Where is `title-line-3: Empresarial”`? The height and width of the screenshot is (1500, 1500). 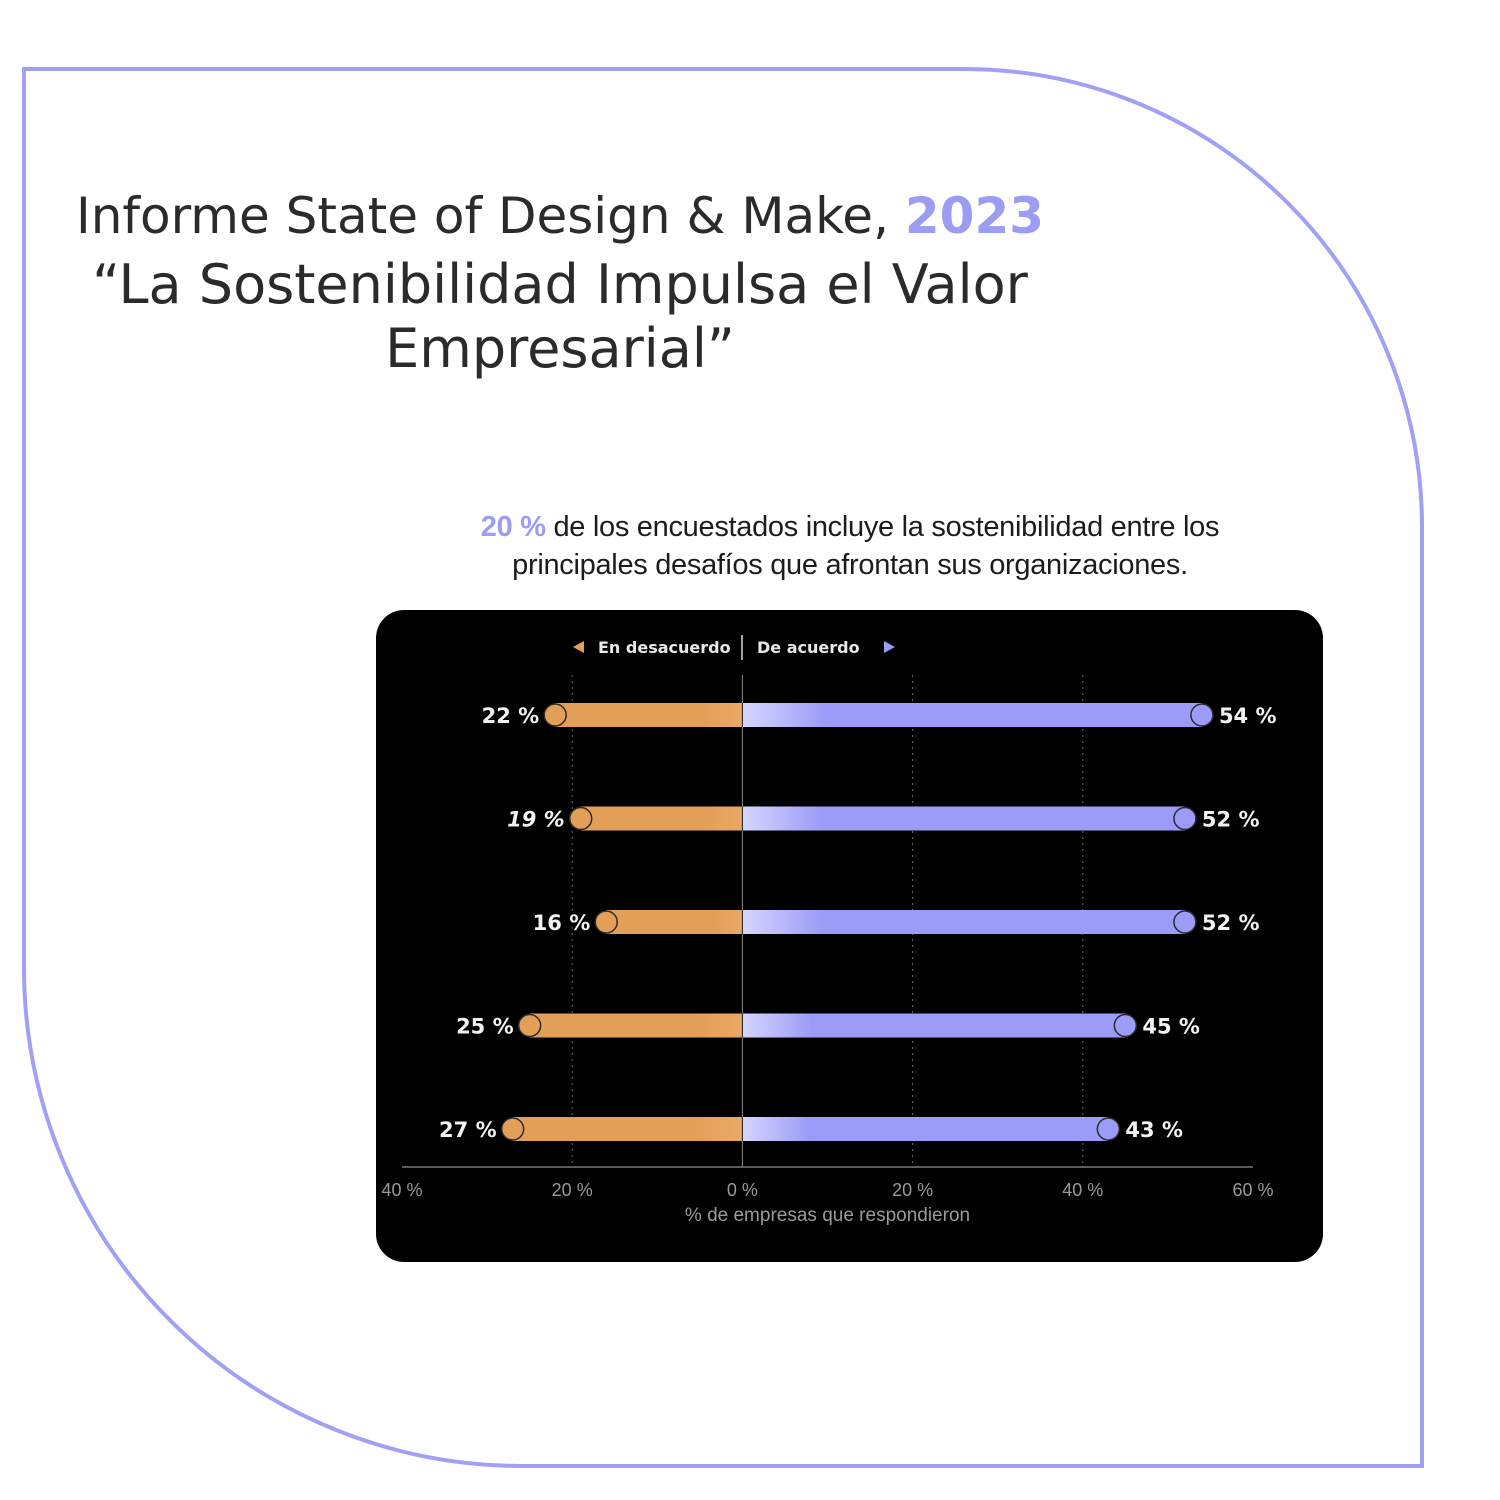 title-line-3: Empresarial” is located at coordinates (560, 348).